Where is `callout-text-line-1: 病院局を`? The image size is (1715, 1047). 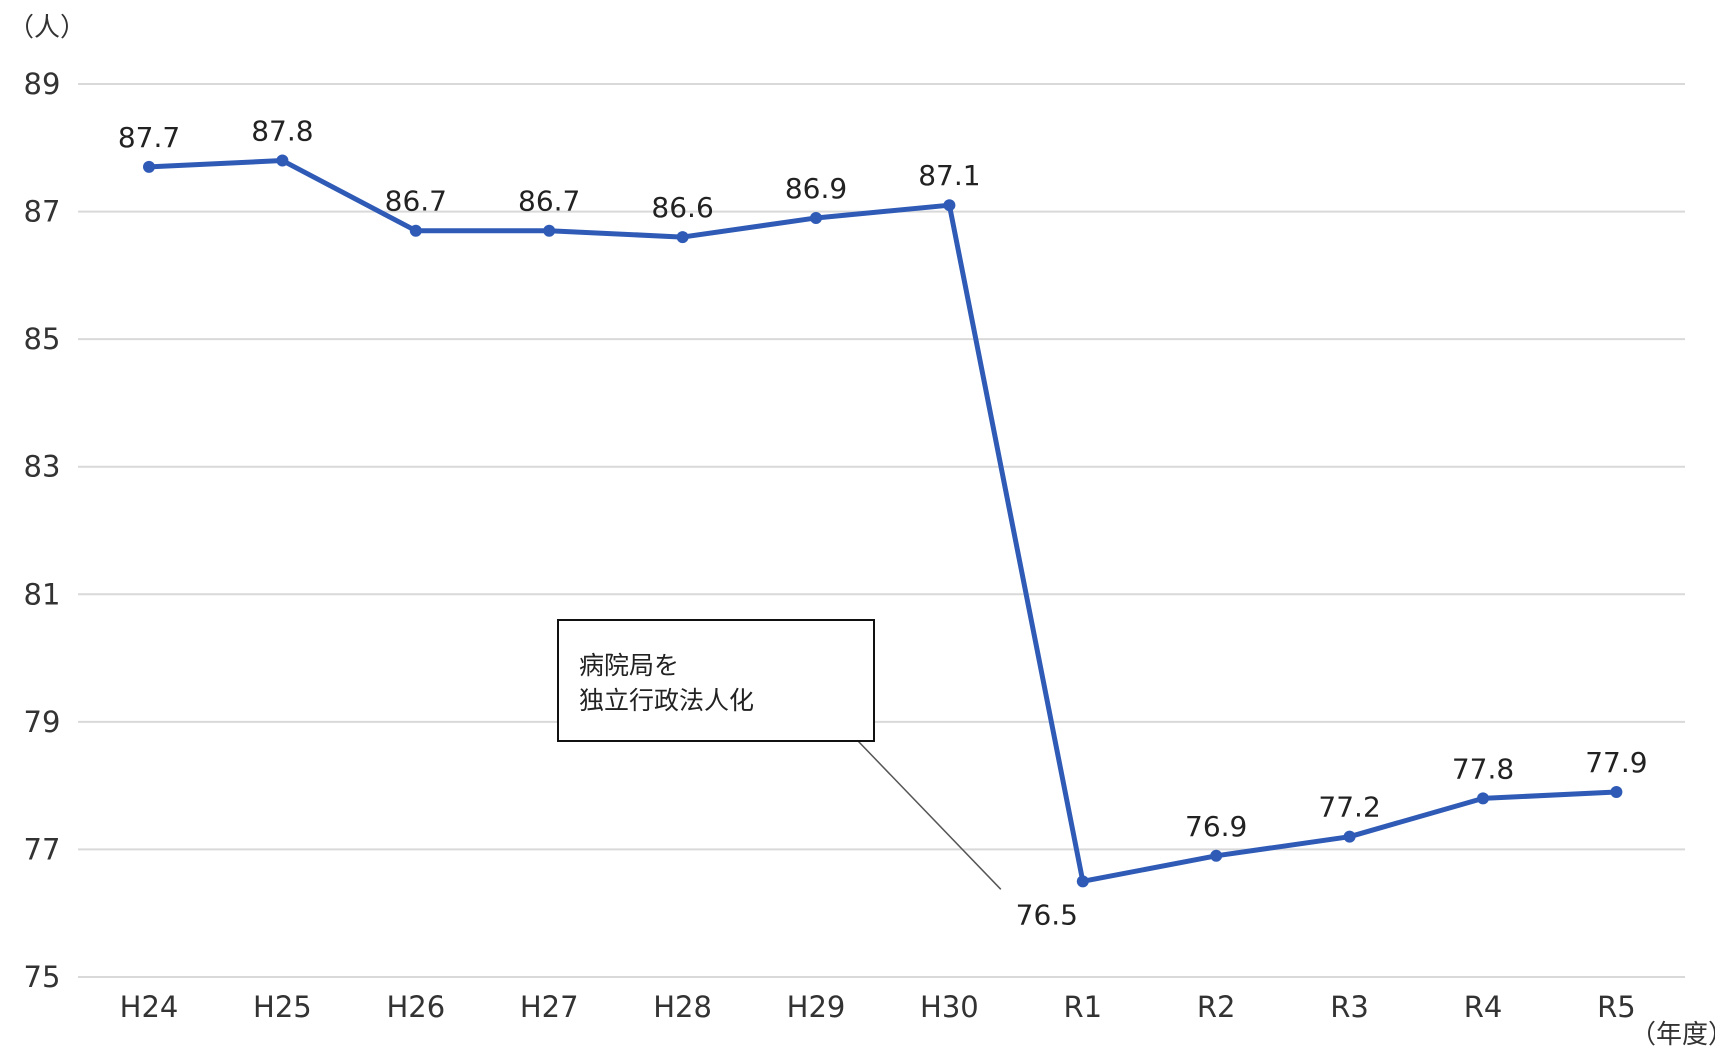
callout-text-line-1: 病院局を is located at coordinates (629, 665).